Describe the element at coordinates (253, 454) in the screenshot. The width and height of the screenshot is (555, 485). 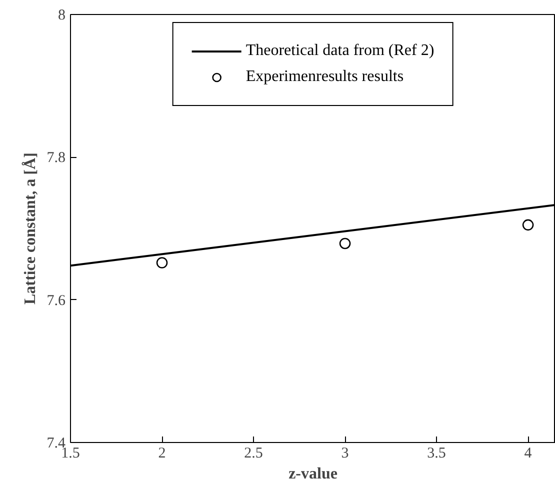
I see `x-tick-label: 2.5` at that location.